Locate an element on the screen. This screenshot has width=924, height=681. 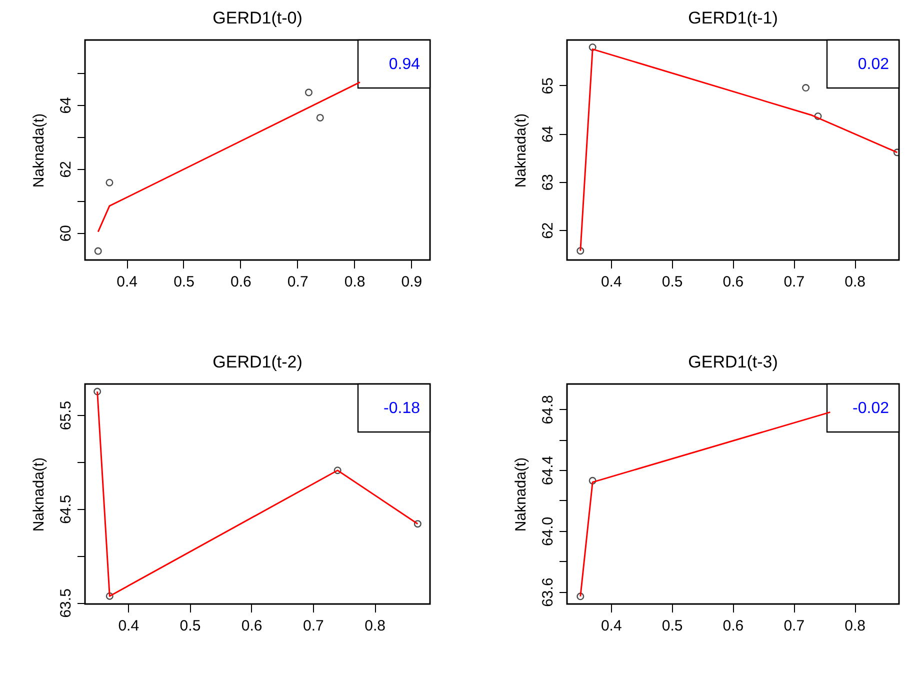
y-tick-label: 64.8 is located at coordinates (548, 409).